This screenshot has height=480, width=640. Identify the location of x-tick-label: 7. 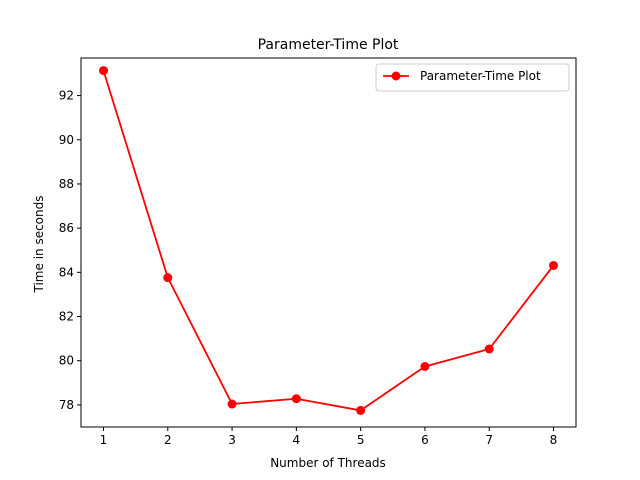
(489, 440).